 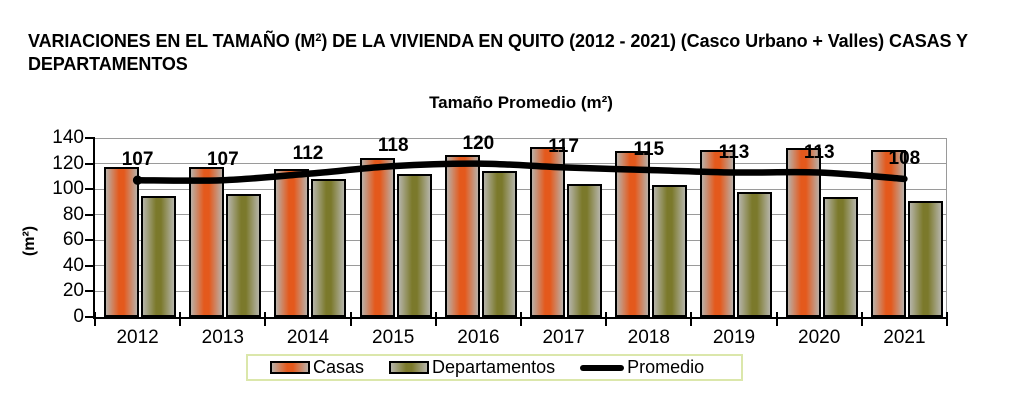 I want to click on legend-label-casas: Casas, so click(x=339, y=367).